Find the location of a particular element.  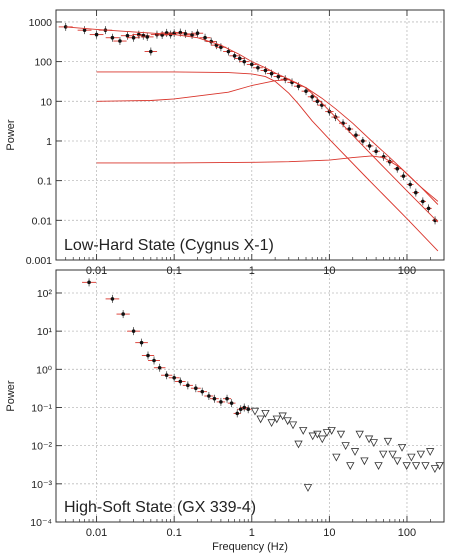

panel-label: High-Soft State (GX 339-4) is located at coordinates (160, 507).